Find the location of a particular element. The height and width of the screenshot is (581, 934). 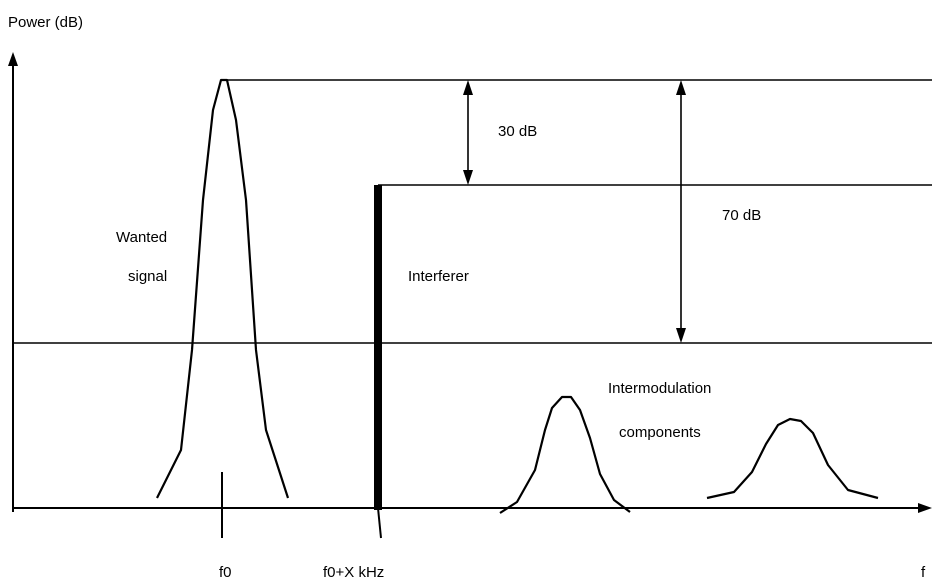

wanted-frequency-label: f0 is located at coordinates (225, 572).